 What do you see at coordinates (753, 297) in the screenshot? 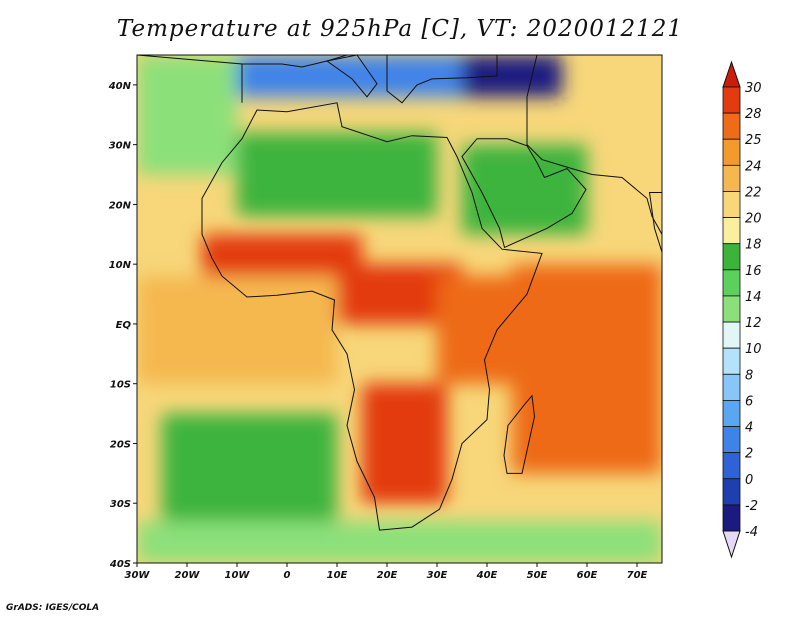
I see `colorbar-label: 14` at bounding box center [753, 297].